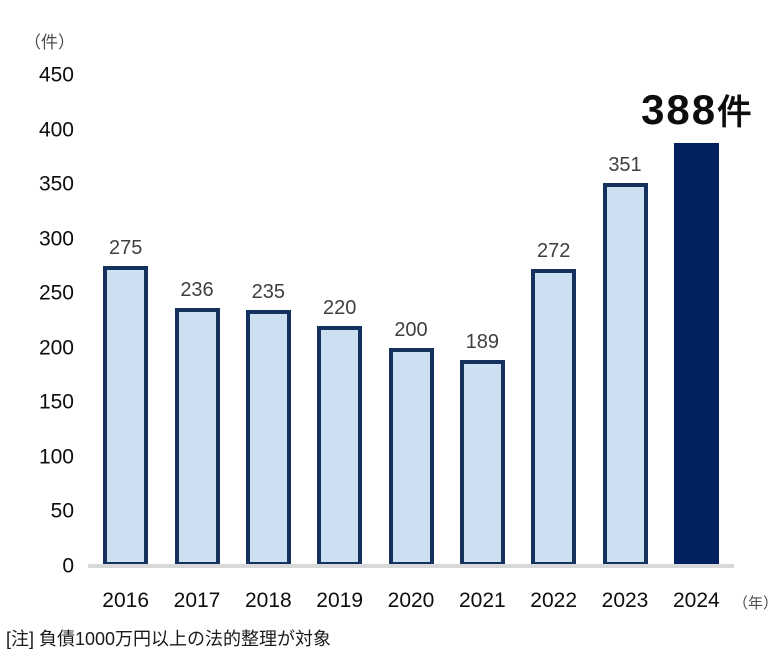  I want to click on bar-value-label: 200, so click(411, 329).